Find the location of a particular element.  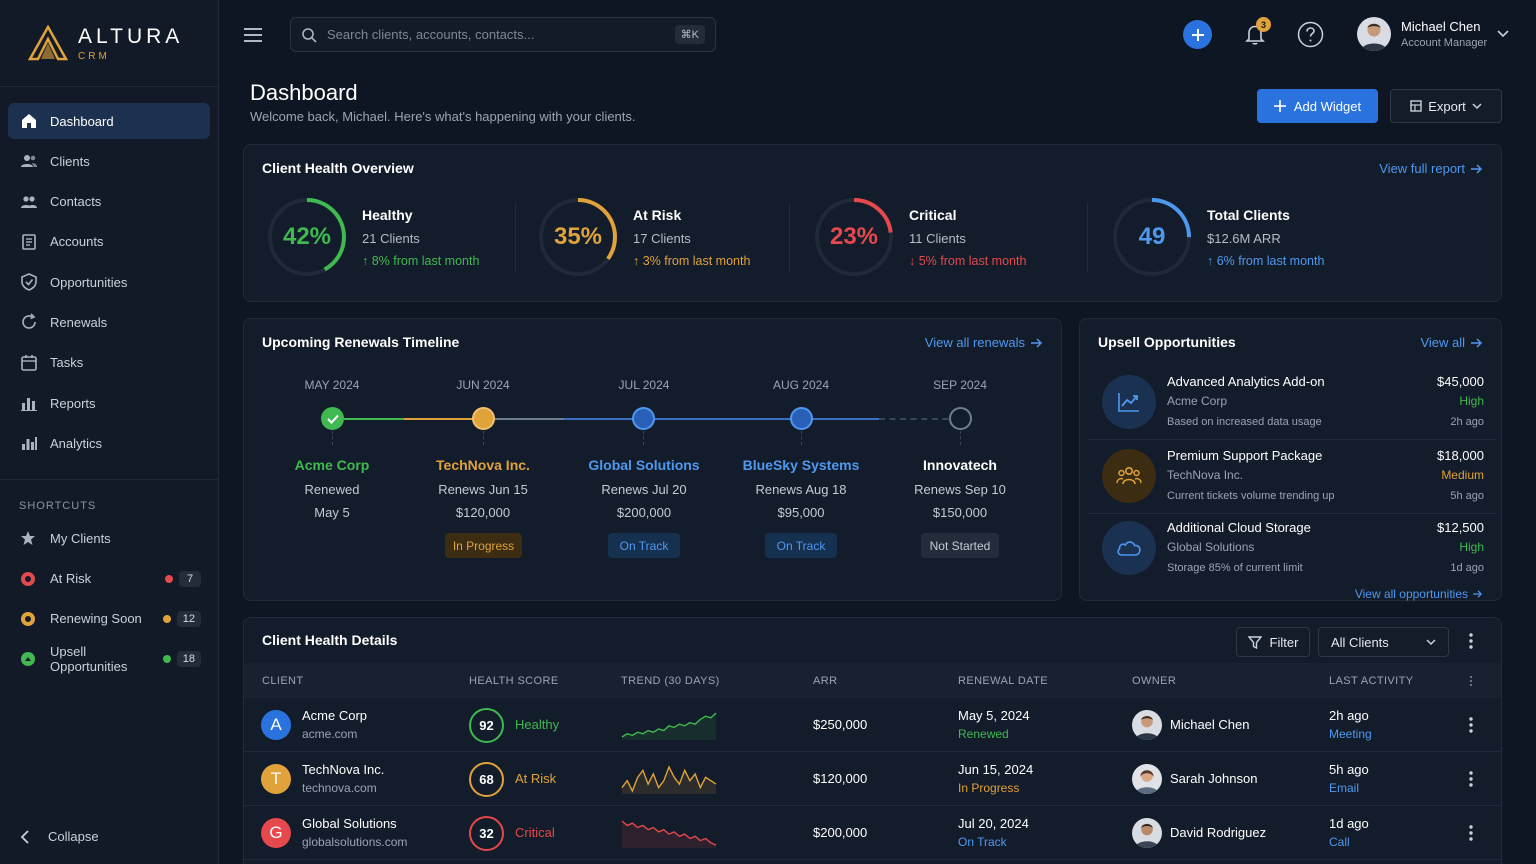

page-title: Dashboard is located at coordinates (304, 92).